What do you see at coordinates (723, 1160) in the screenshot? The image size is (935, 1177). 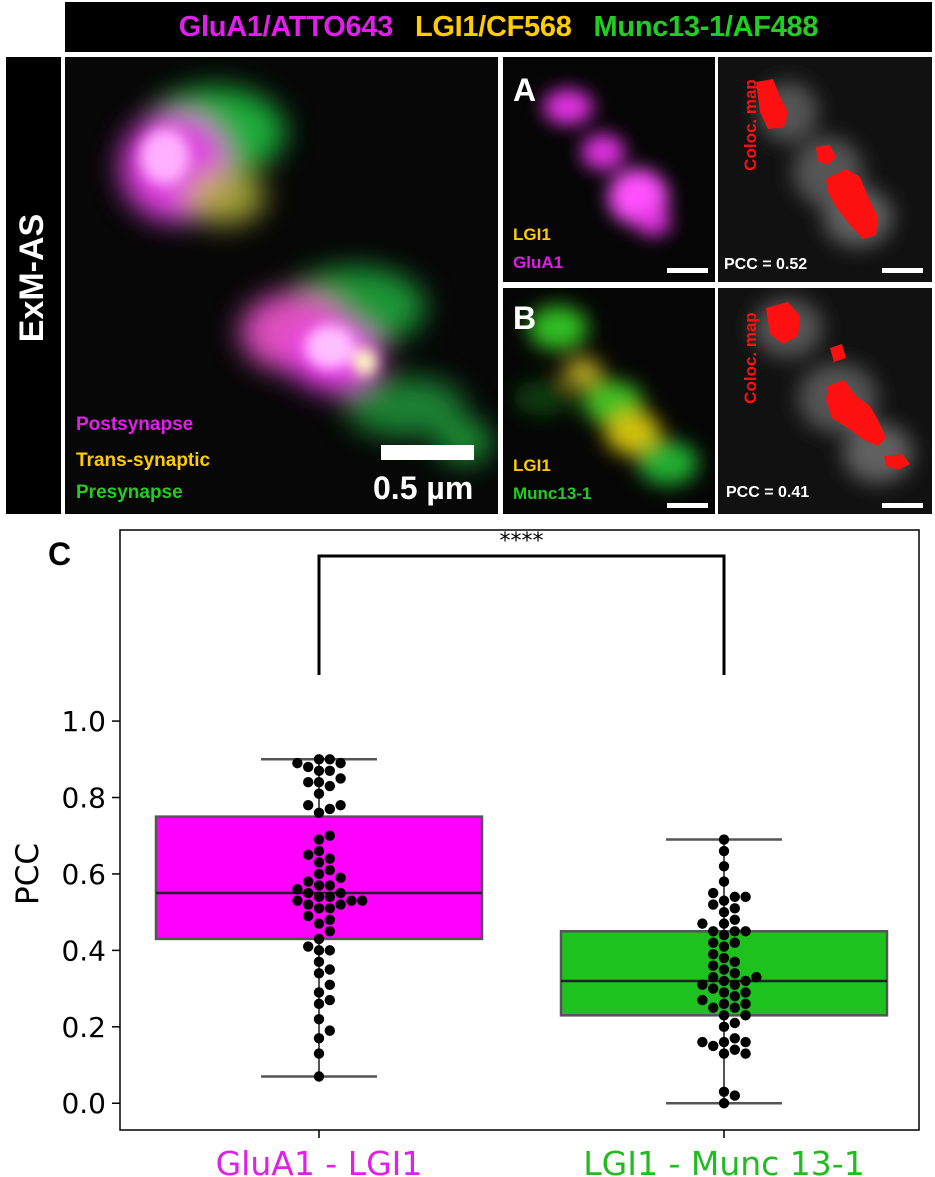 I see `x-tick-label: LGI1 - Munc 13-1` at bounding box center [723, 1160].